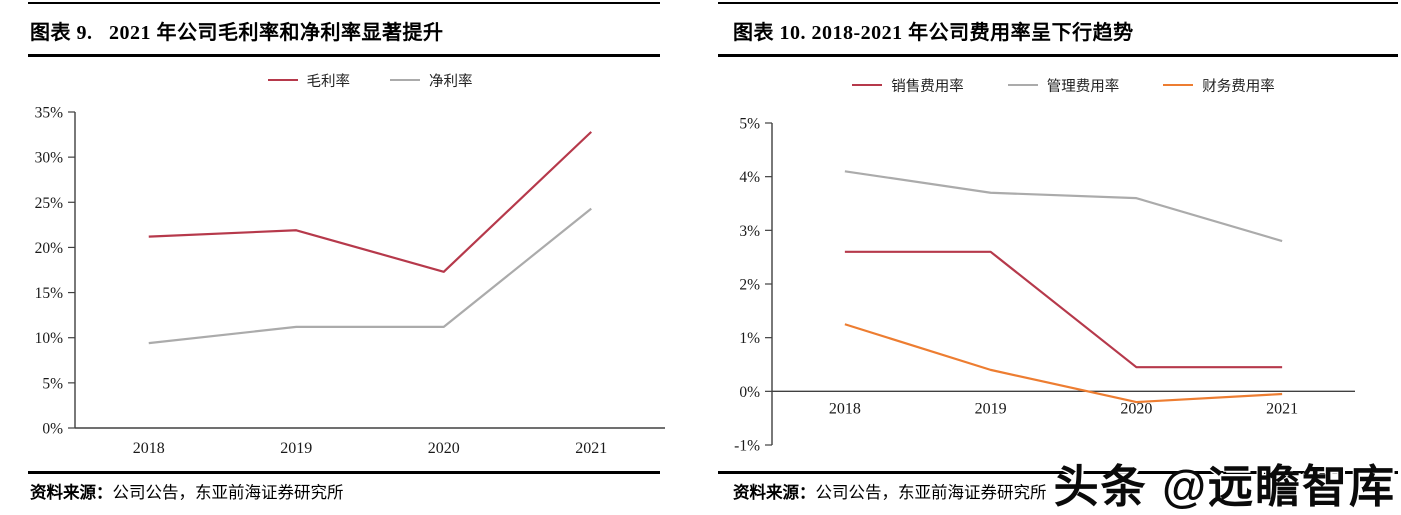  What do you see at coordinates (49, 293) in the screenshot?
I see `y-tick-label: 15%` at bounding box center [49, 293].